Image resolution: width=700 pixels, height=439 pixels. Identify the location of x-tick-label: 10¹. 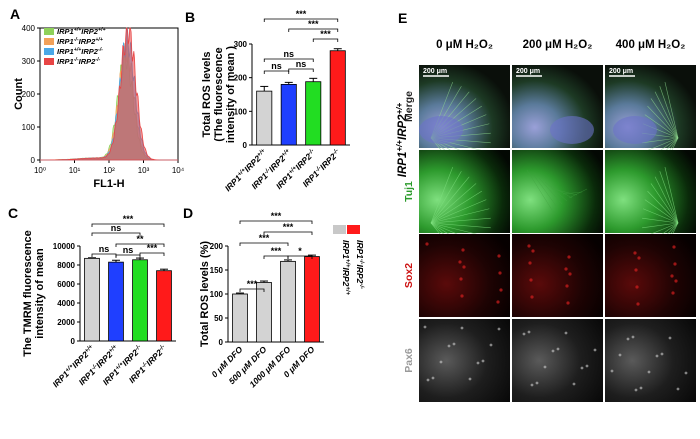
(75, 170).